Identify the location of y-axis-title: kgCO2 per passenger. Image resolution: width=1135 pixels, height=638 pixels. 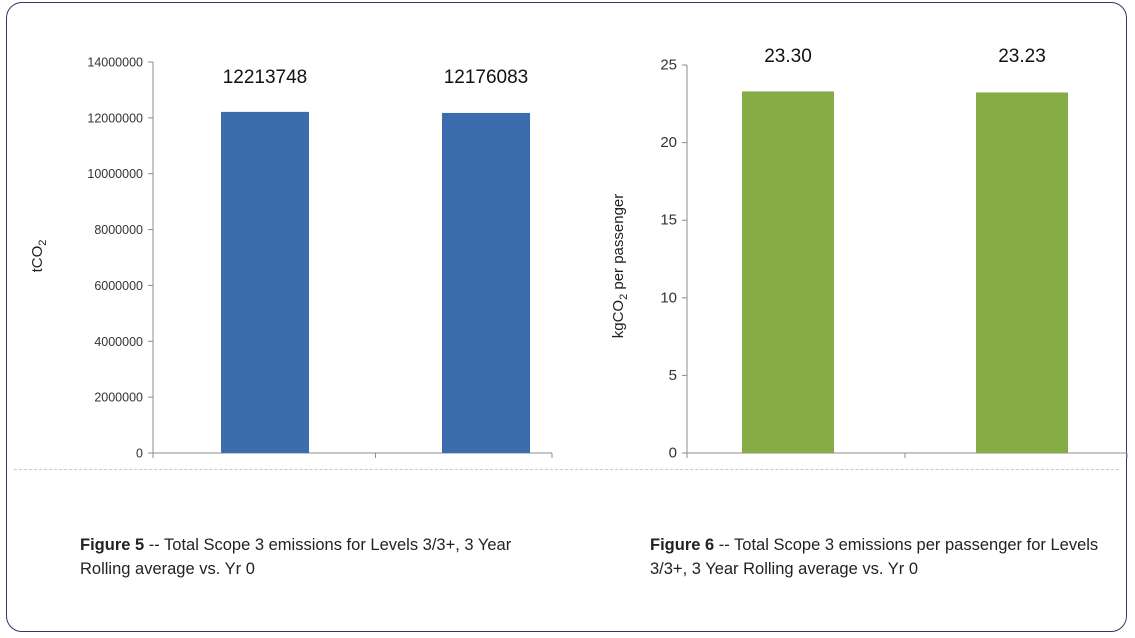
(620, 266).